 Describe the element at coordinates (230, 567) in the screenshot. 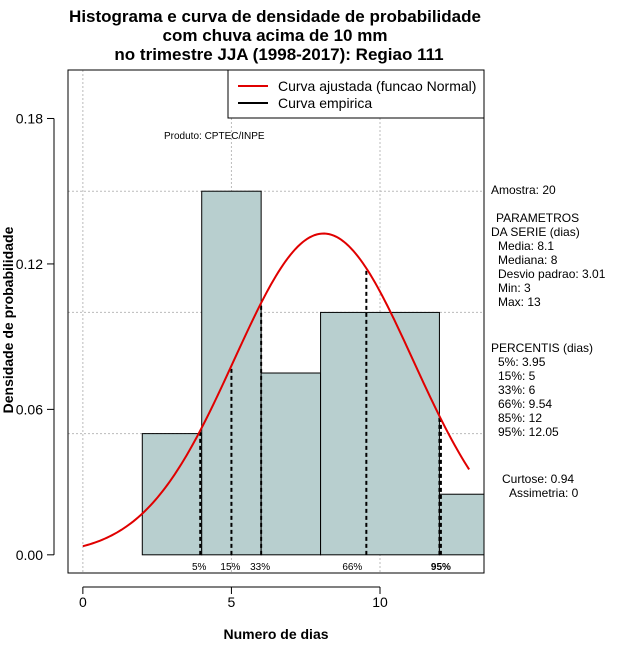

I see `percentile-label-1: 15%` at that location.